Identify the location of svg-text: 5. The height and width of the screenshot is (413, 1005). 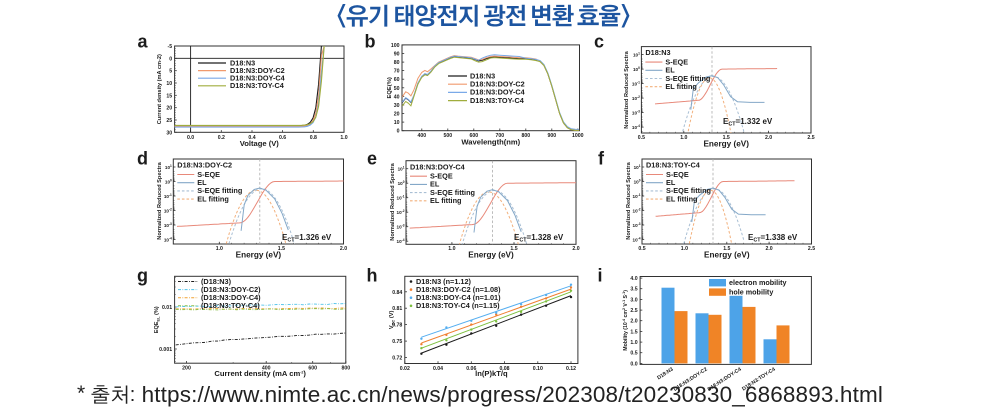
(170, 72).